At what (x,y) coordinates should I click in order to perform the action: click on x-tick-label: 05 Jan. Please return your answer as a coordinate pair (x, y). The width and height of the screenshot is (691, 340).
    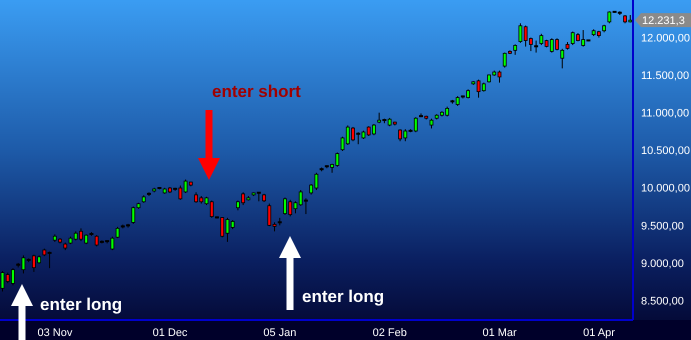
    Looking at the image, I should click on (279, 332).